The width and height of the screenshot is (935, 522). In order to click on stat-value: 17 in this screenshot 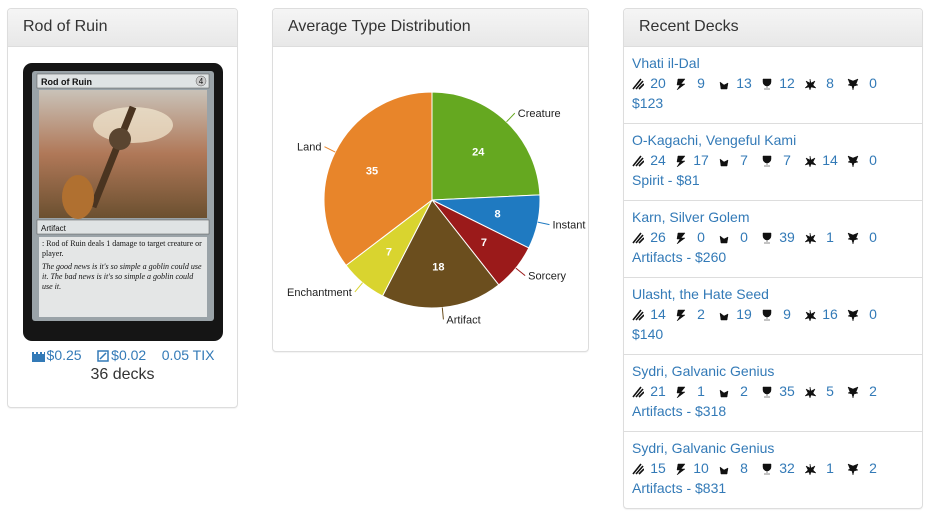, I will do `click(701, 160)`.